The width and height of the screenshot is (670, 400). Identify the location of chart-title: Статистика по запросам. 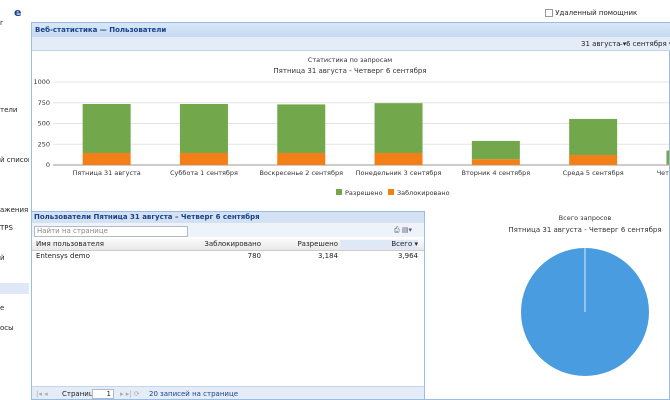
(350, 60).